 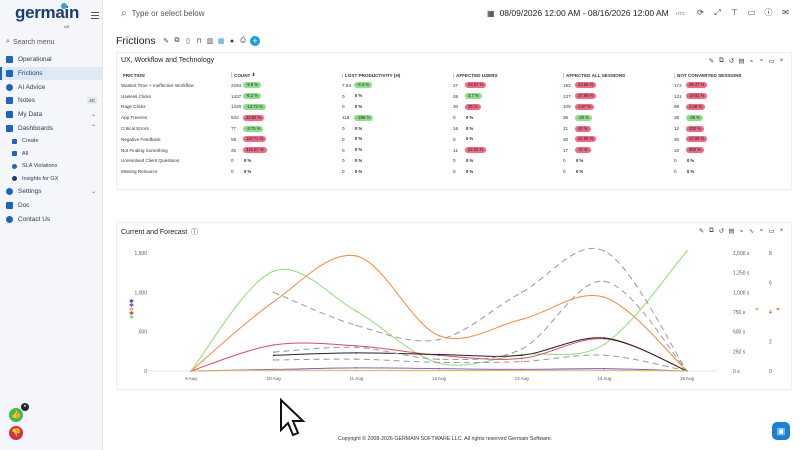 I want to click on add-button: +, so click(x=255, y=41).